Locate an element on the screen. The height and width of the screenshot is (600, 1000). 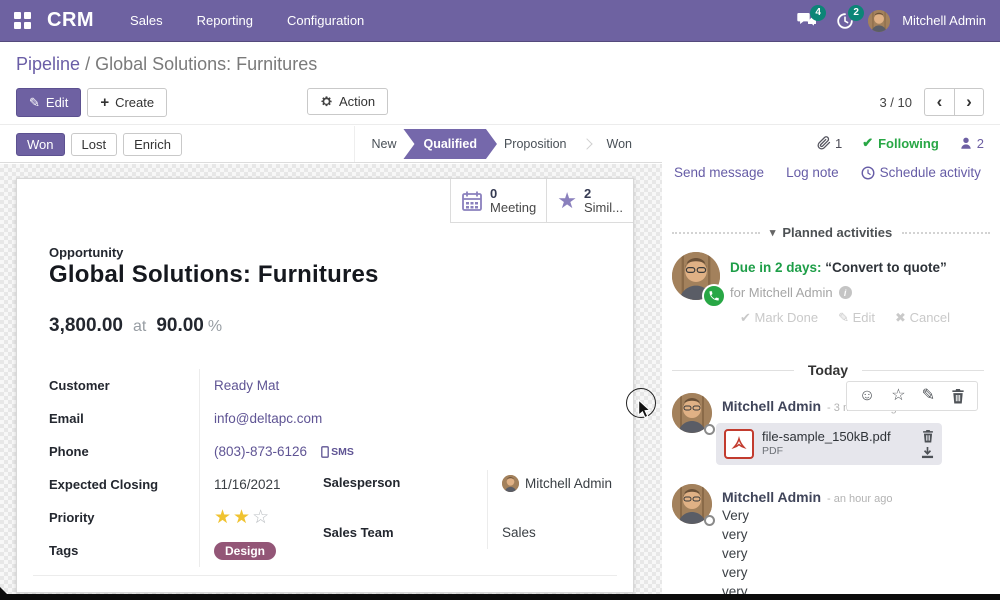
activity-edit-button: ✎ Edit is located at coordinates (856, 318).